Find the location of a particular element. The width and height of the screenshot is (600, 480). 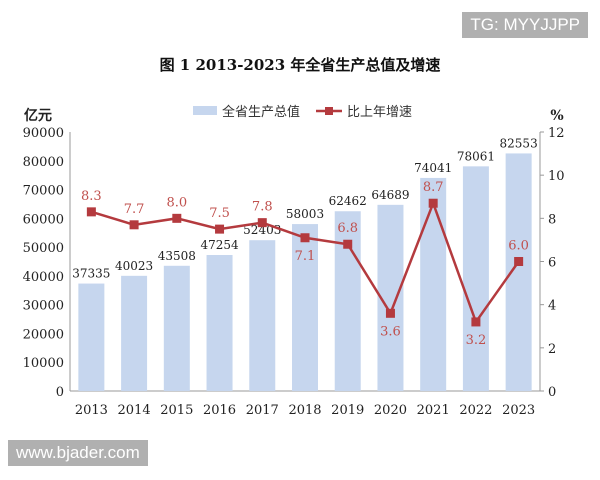

right-tick-label: 4 is located at coordinates (552, 306).